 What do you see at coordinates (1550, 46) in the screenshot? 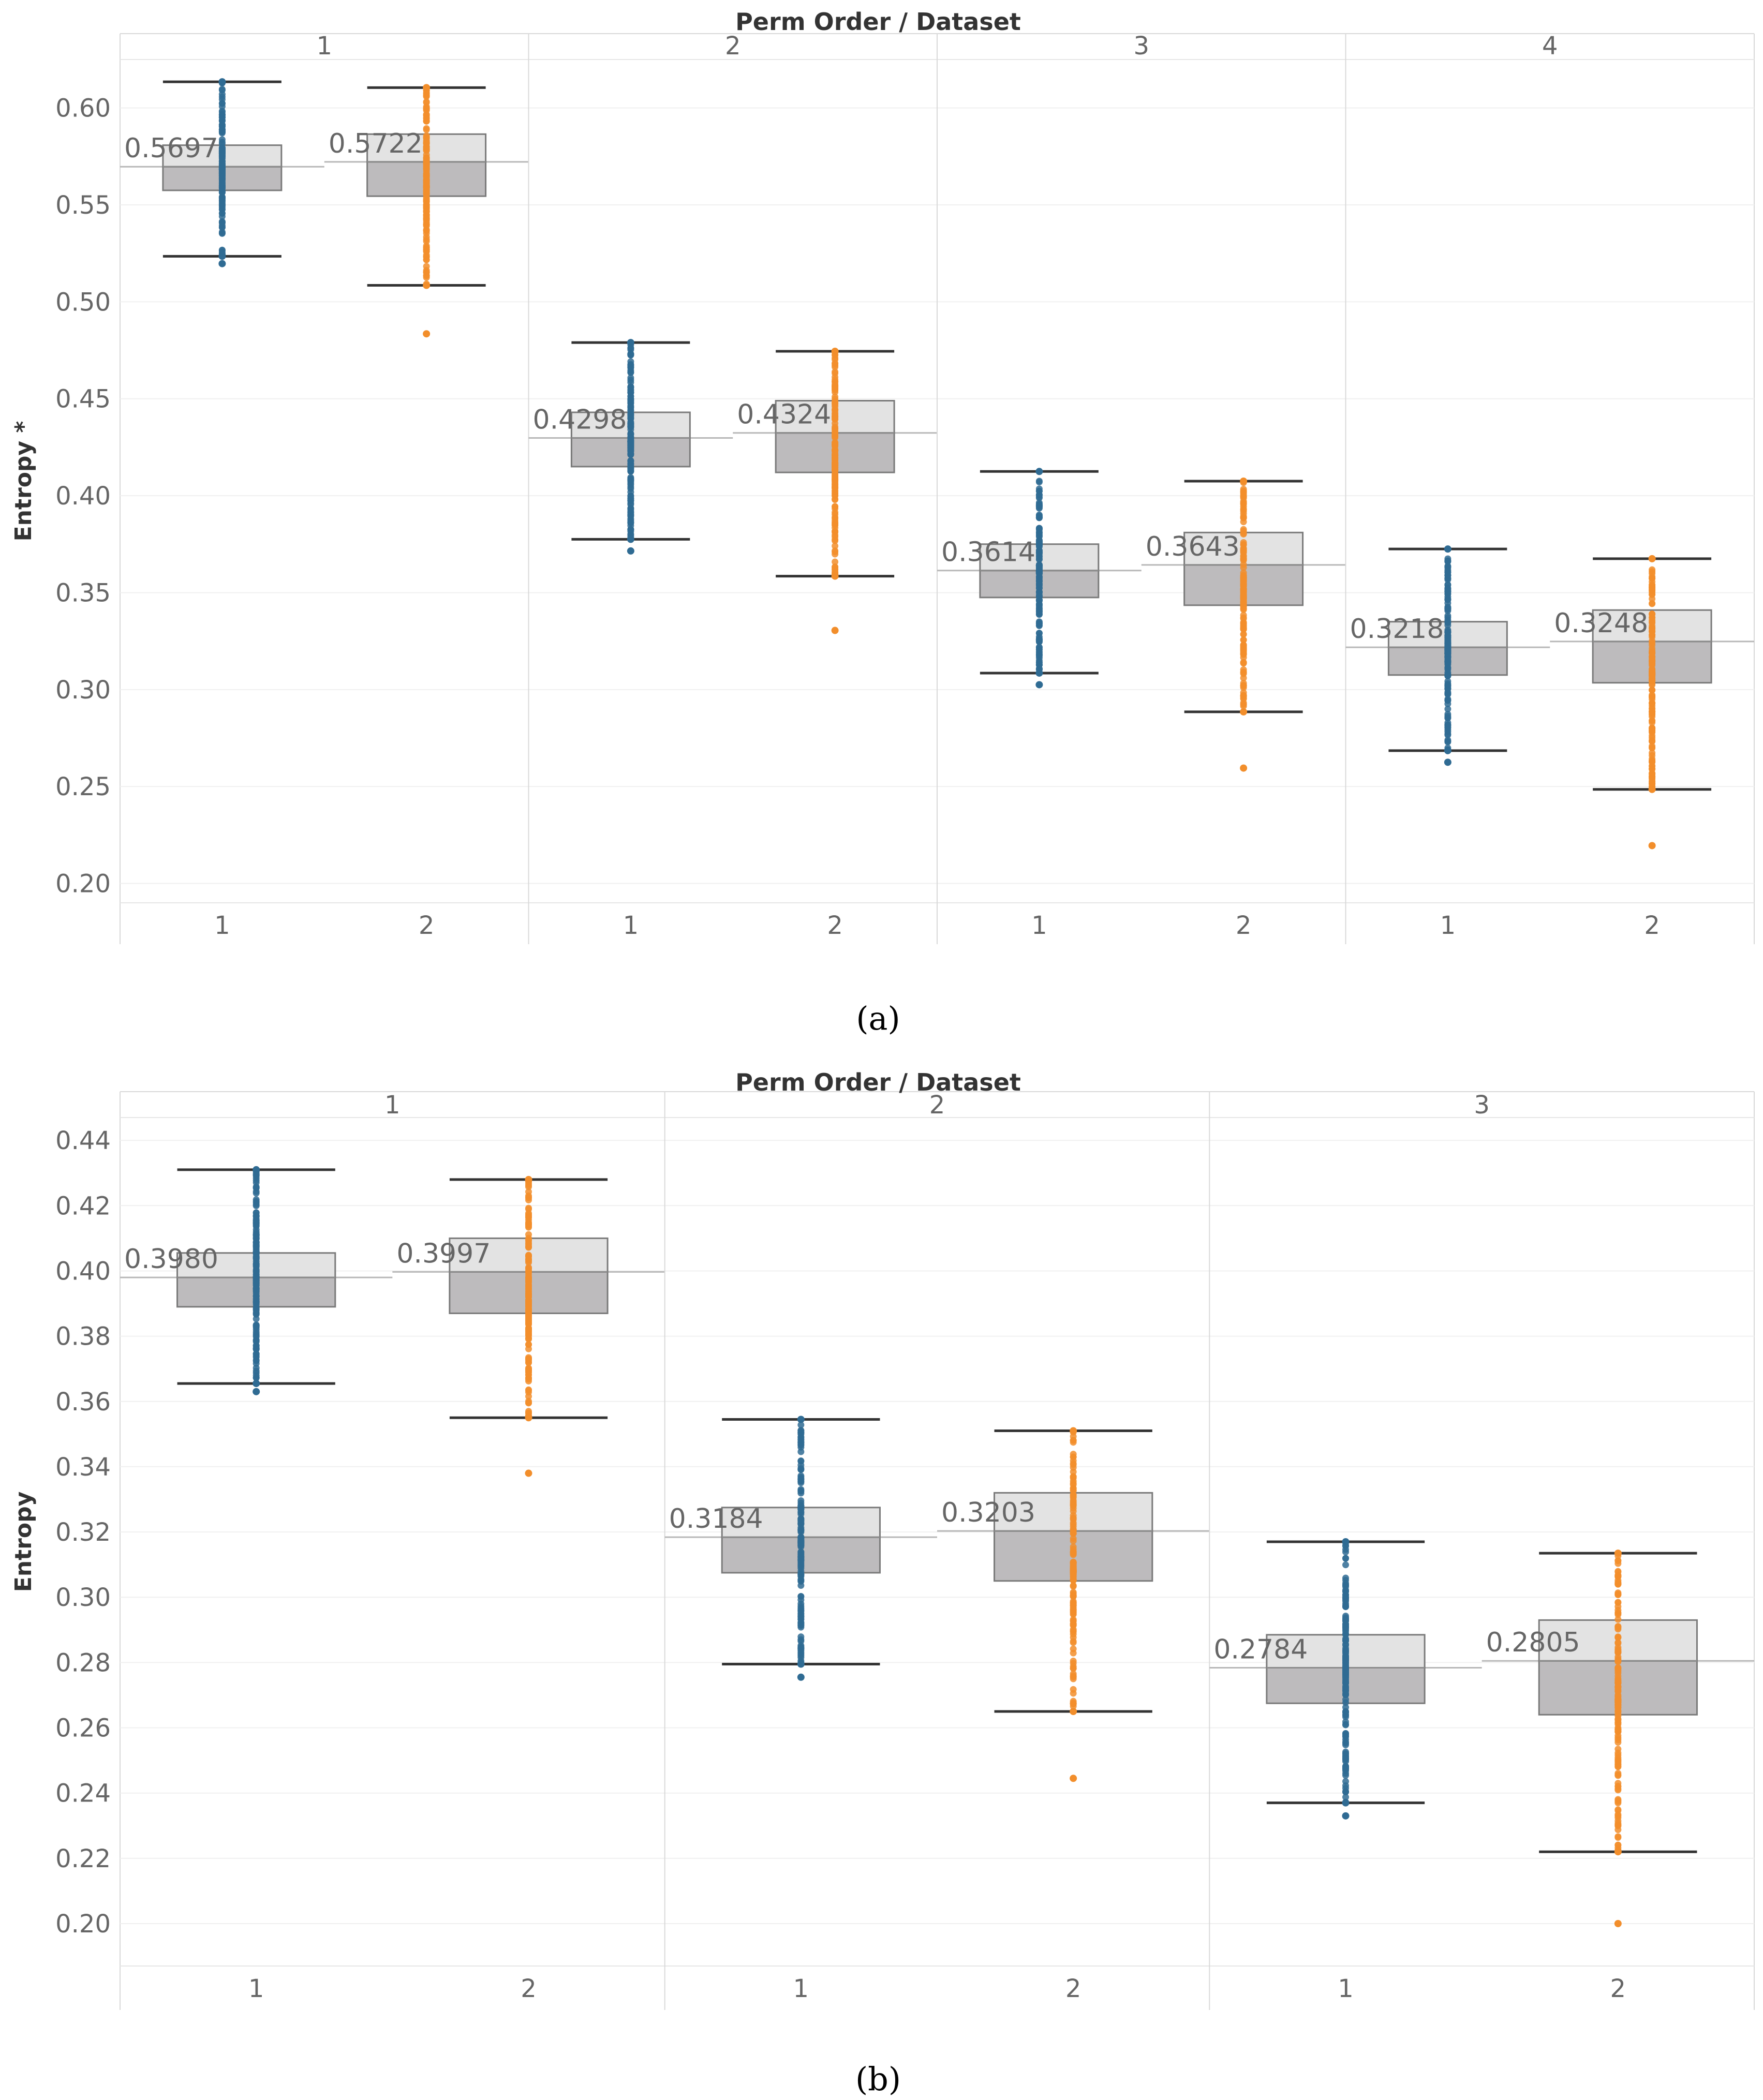
I see `perm-order-label: 4` at bounding box center [1550, 46].